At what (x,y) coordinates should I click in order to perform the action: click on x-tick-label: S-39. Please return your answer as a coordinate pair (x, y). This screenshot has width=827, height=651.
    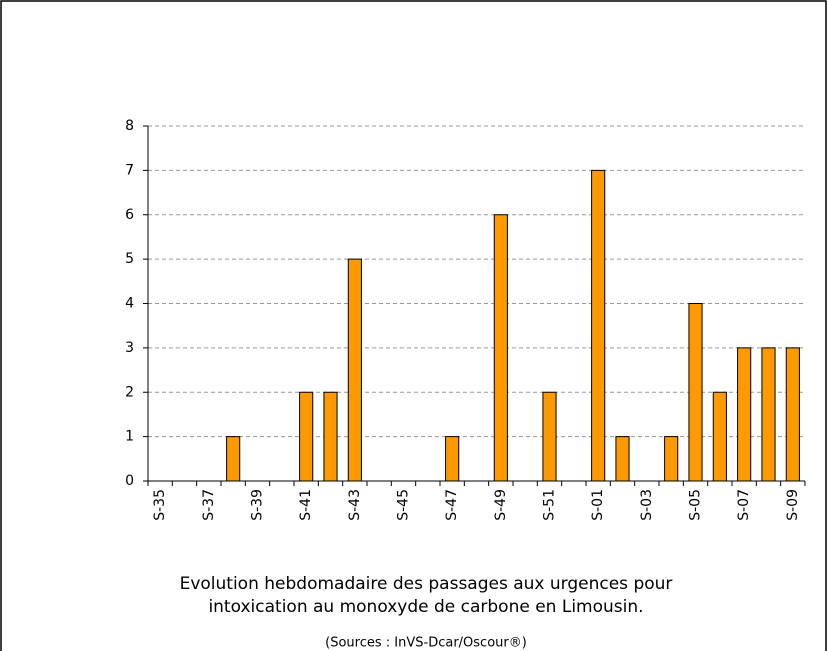
    Looking at the image, I should click on (258, 505).